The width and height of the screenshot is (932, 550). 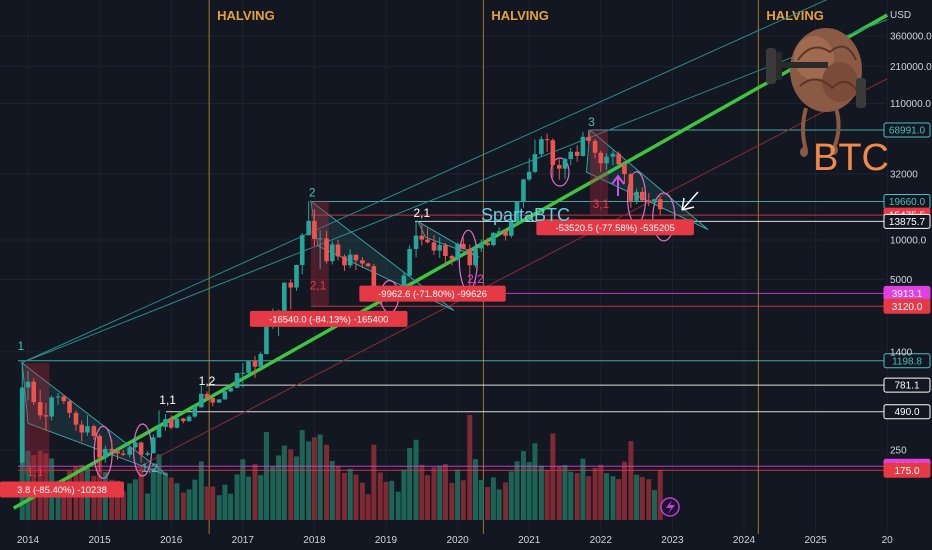 I want to click on time-tick-label: 2023, so click(x=672, y=540).